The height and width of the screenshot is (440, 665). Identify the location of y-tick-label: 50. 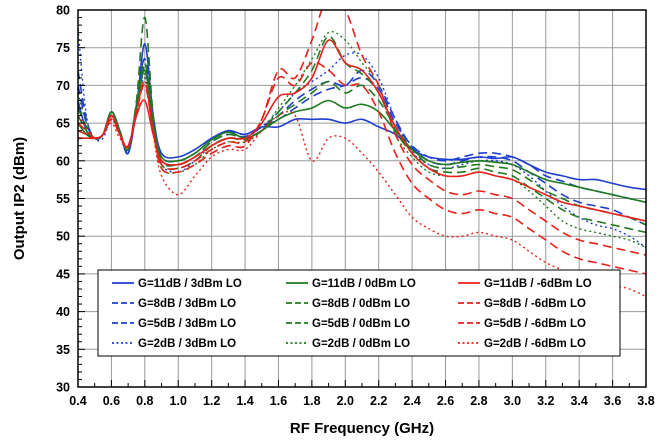
(63, 237).